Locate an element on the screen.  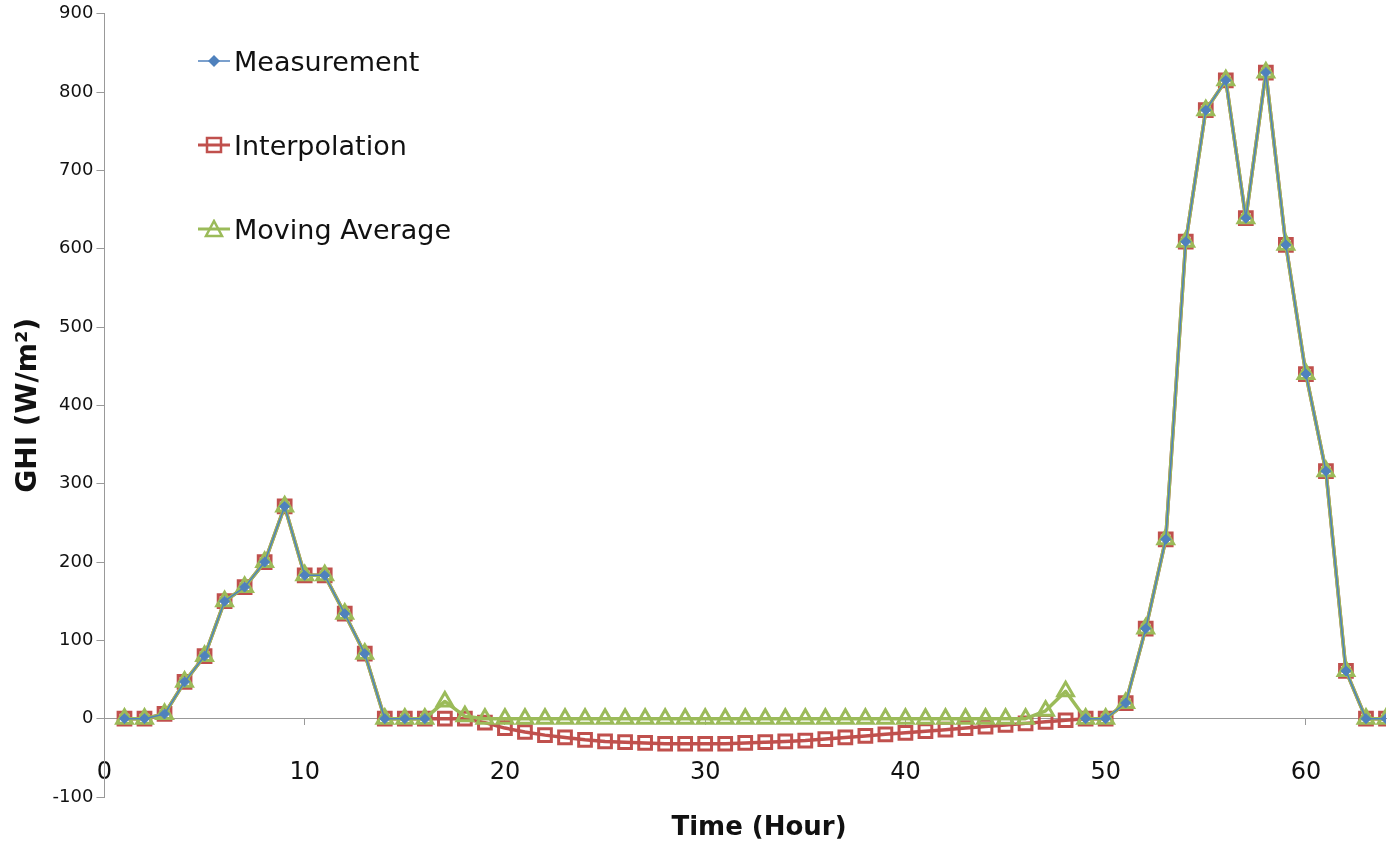
y-tick-label: 400 is located at coordinates (76, 404).